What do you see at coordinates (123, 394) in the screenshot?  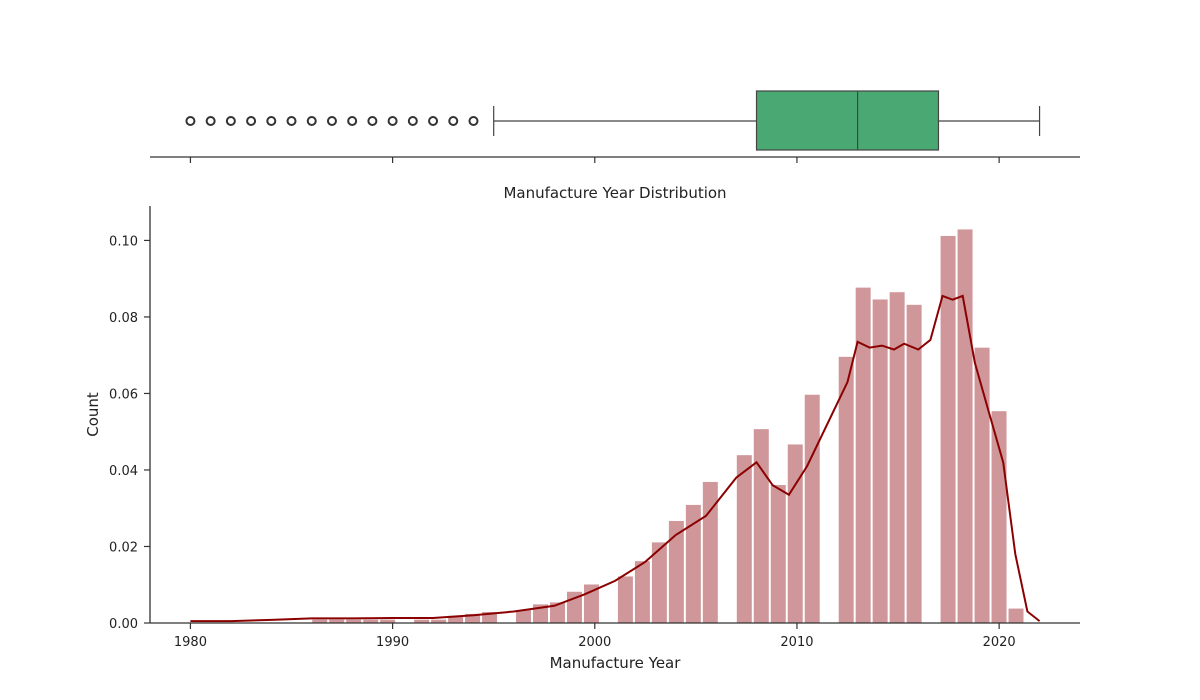 I see `y-tick-label: 0.06` at bounding box center [123, 394].